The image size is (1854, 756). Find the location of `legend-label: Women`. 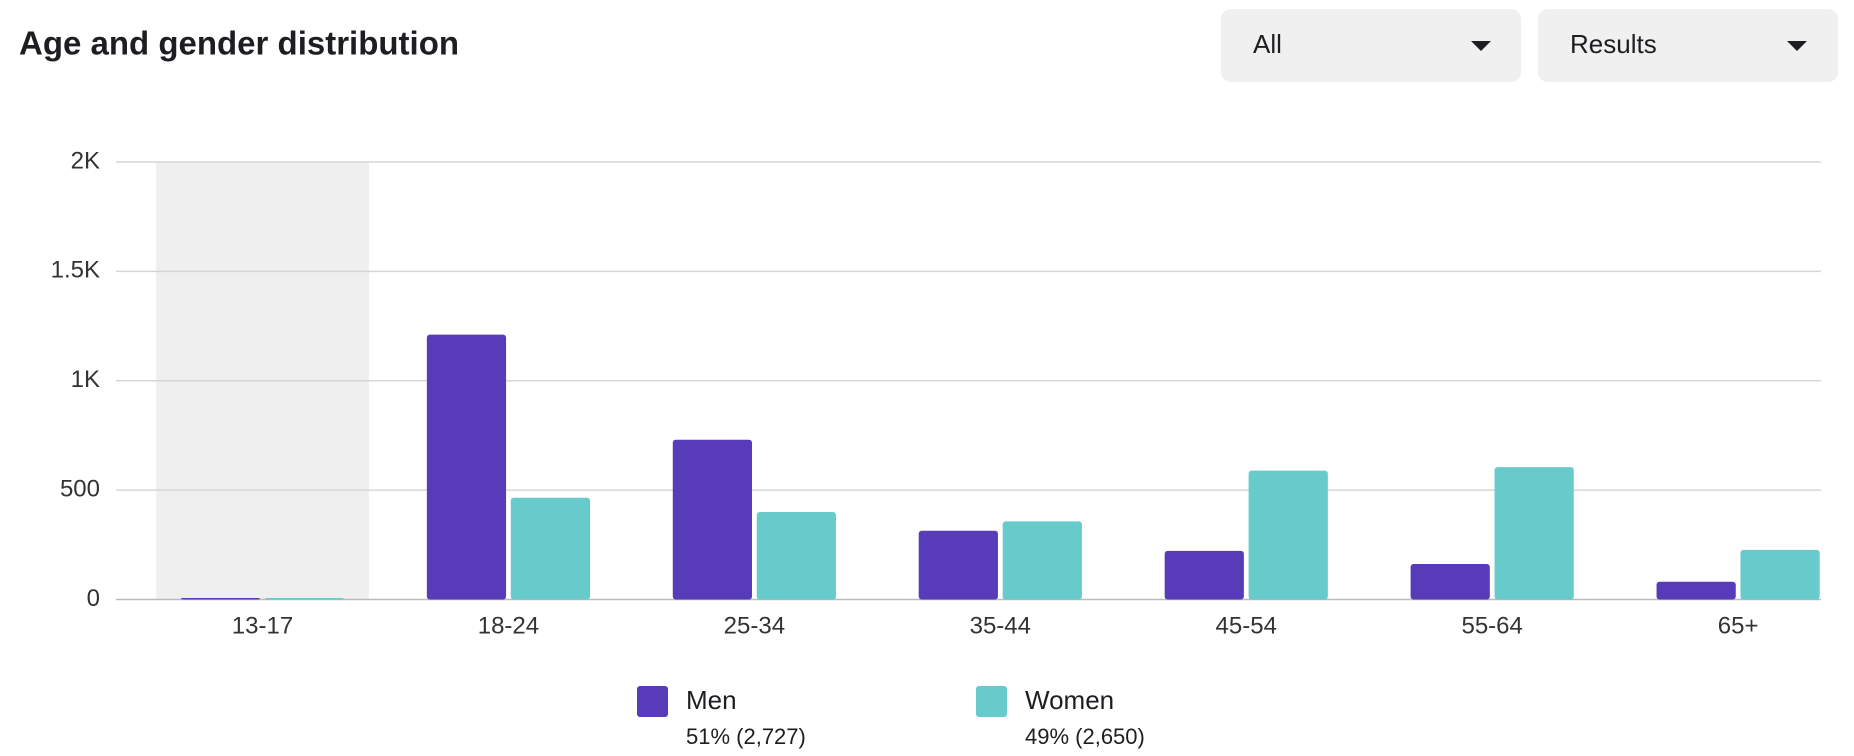

legend-label: Women is located at coordinates (1069, 700).